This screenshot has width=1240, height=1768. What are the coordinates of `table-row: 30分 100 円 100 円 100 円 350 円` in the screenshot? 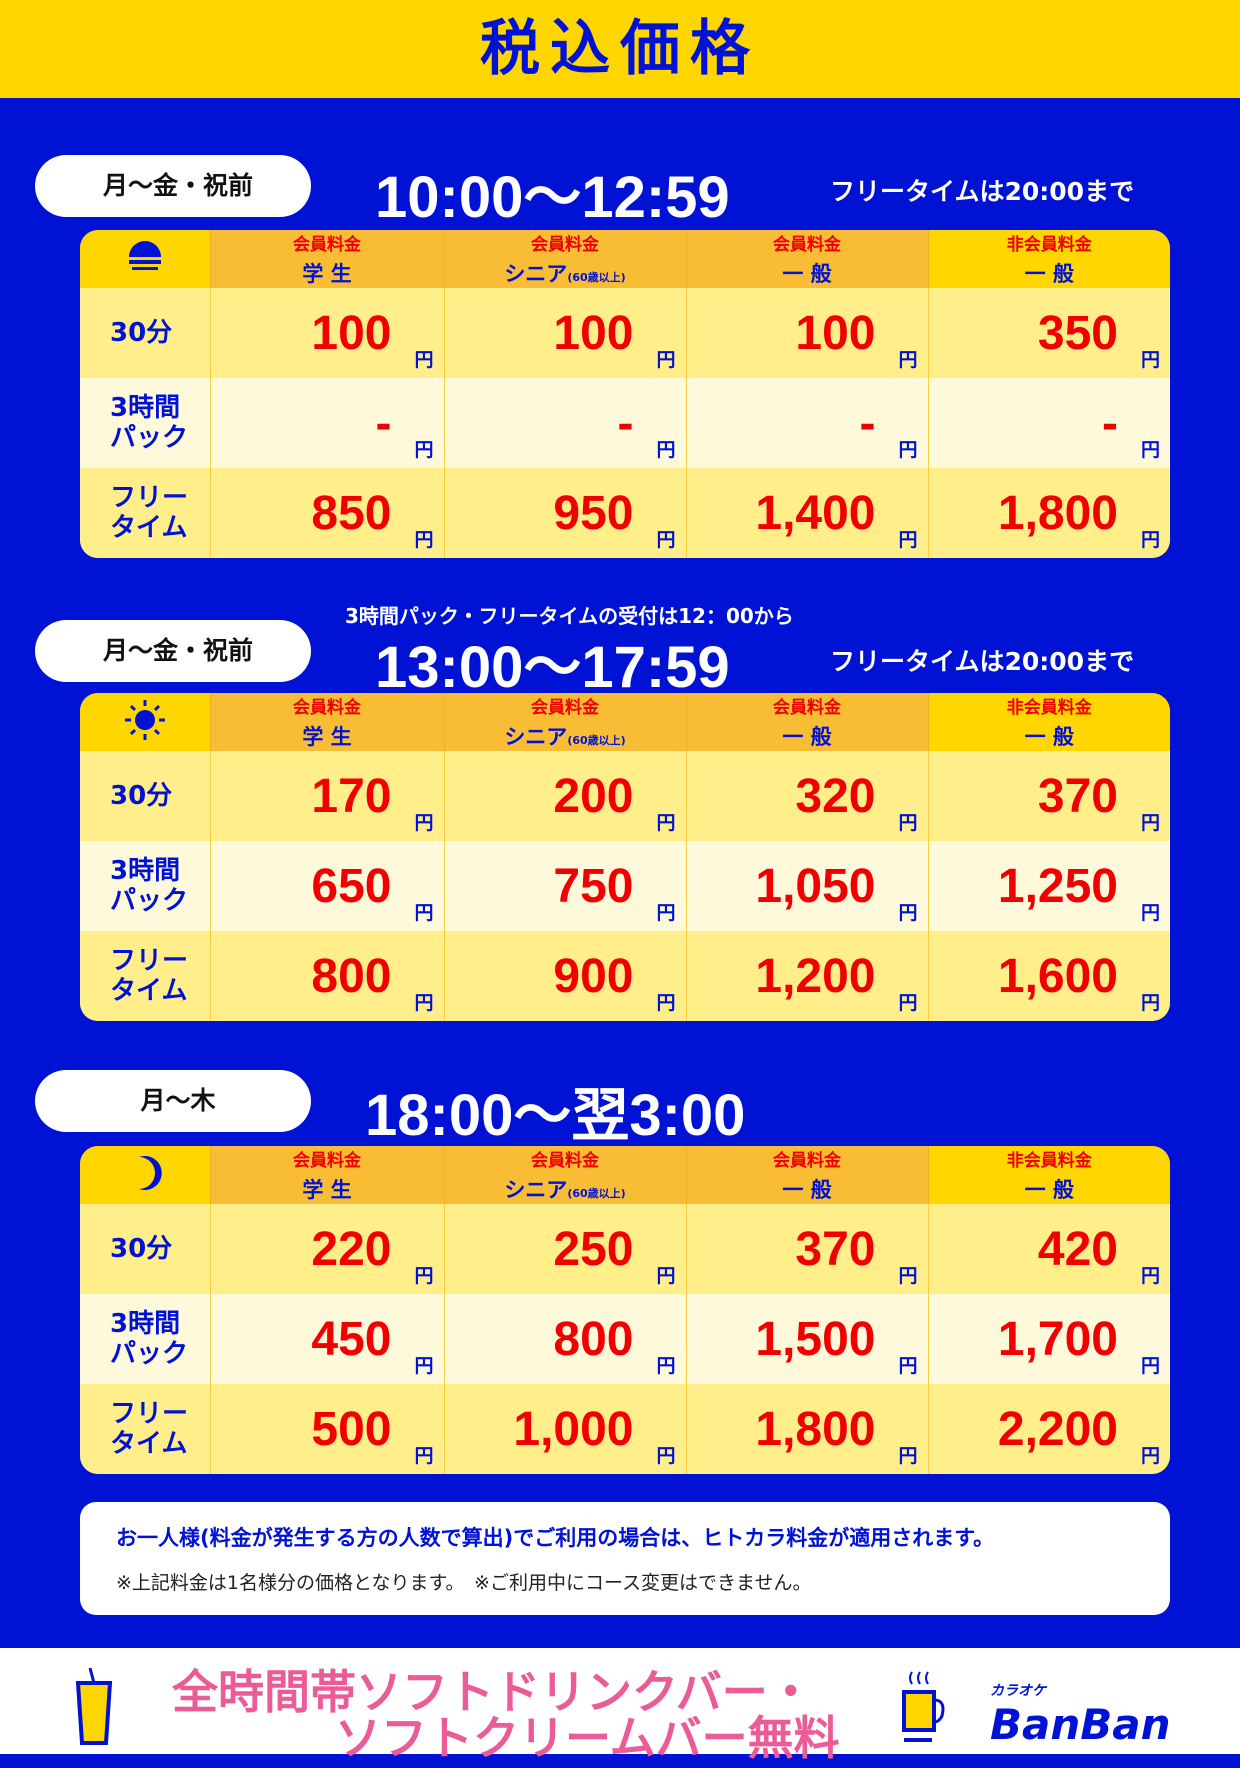 It's located at (625, 333).